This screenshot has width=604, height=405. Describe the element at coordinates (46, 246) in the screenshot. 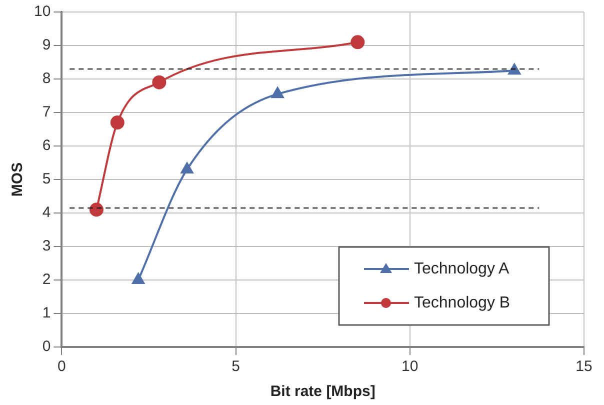

I see `y-tick-label: 3` at that location.